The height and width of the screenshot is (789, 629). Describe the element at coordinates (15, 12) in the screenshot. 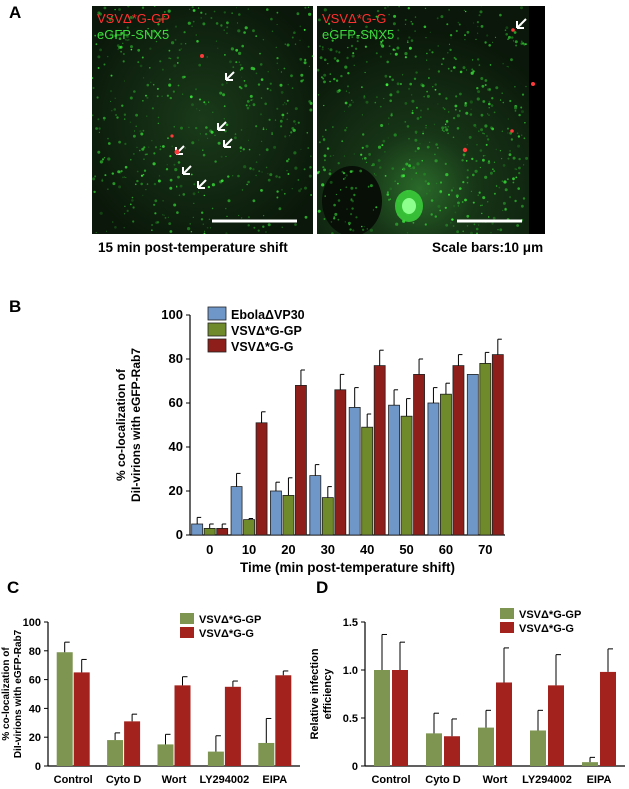

I see `panel-letter-a: A` at that location.